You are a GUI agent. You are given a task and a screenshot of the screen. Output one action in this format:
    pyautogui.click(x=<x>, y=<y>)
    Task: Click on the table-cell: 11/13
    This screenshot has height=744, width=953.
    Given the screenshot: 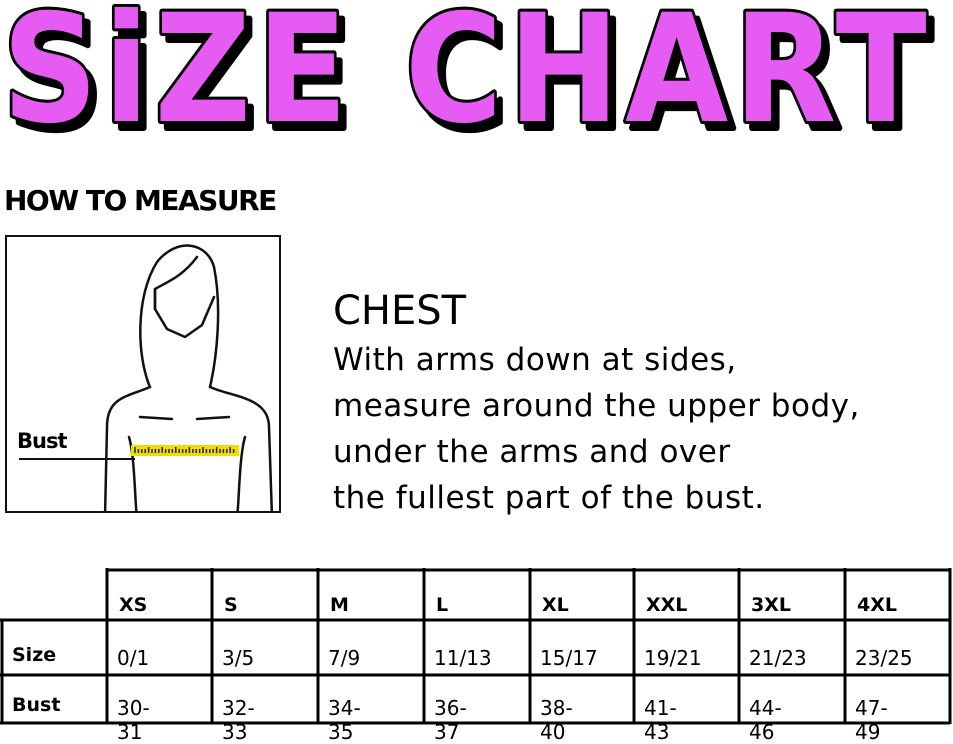 What is the action you would take?
    pyautogui.click(x=463, y=658)
    